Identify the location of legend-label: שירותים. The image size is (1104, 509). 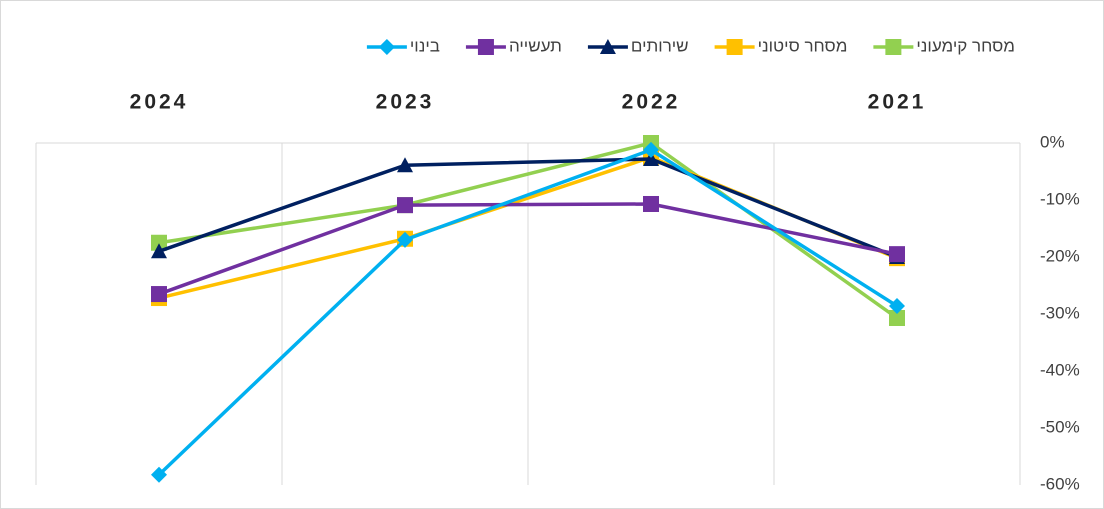
(660, 45).